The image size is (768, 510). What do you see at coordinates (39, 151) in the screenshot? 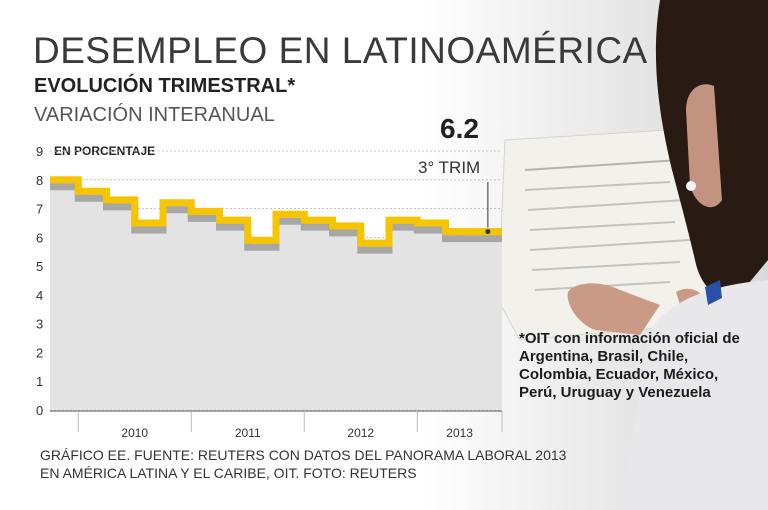
I see `y-tick-9: 9` at bounding box center [39, 151].